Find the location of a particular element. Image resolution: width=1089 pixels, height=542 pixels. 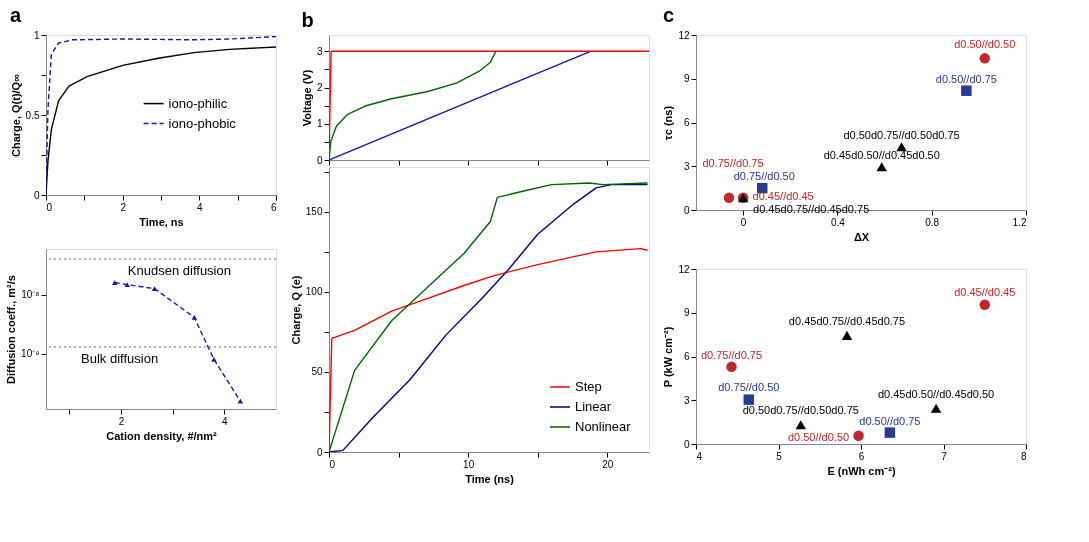

y-tick-label: 50 is located at coordinates (317, 372).